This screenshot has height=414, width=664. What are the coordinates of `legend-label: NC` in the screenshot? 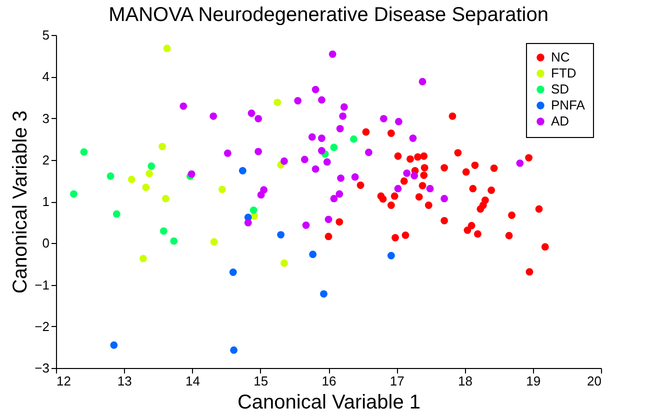 It's located at (560, 57).